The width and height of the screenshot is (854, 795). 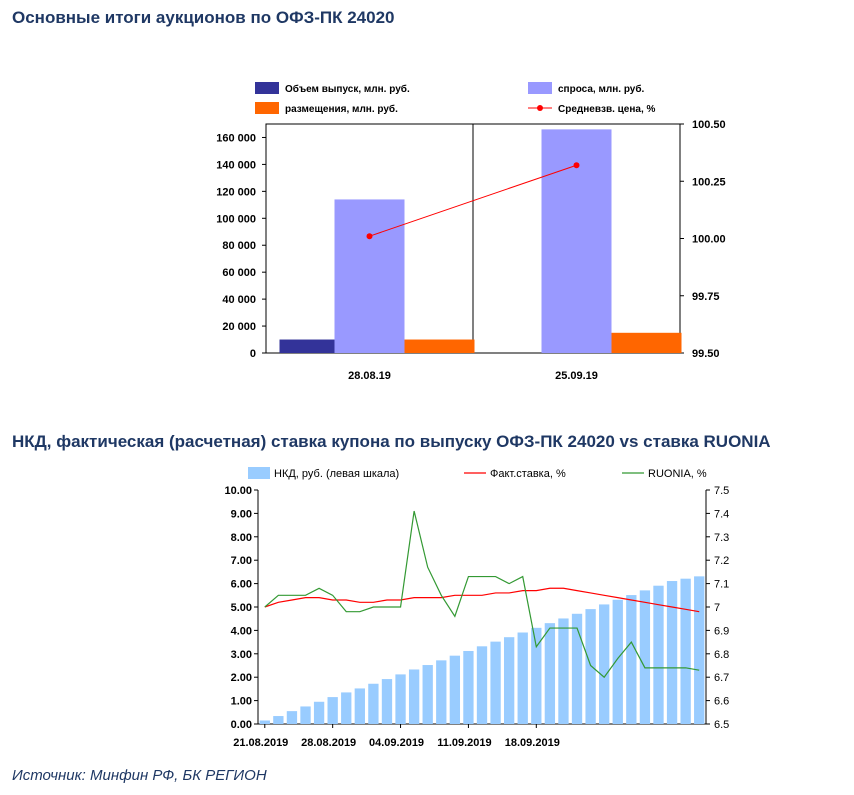 I want to click on x-tick-label: 21.08.2019, so click(x=260, y=743).